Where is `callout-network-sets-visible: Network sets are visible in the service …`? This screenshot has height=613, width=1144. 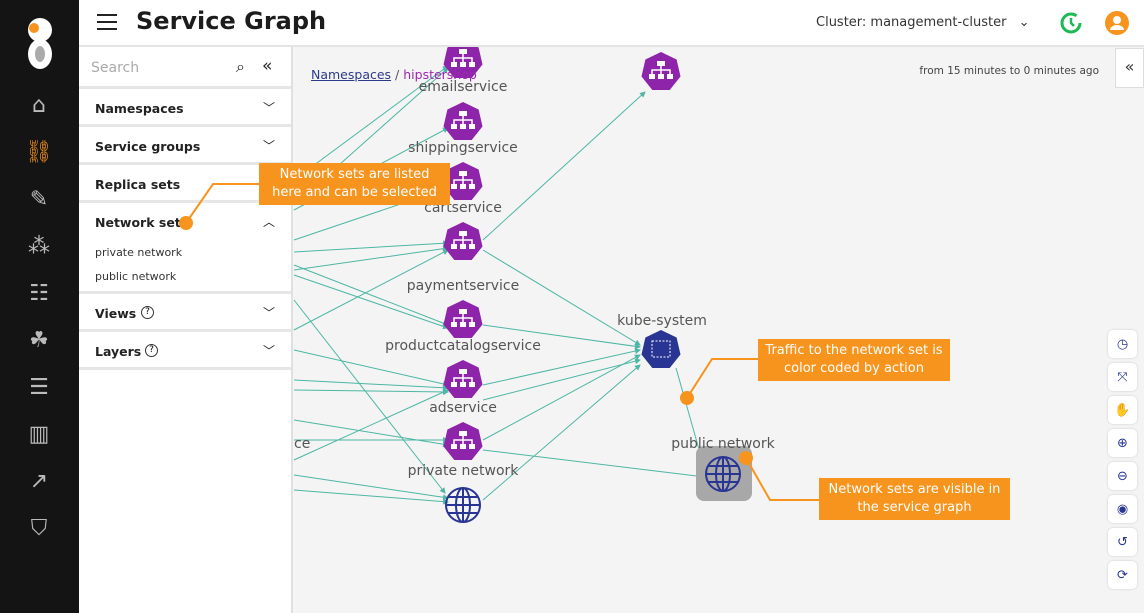
callout-network-sets-visible: Network sets are visible in the service … is located at coordinates (914, 499).